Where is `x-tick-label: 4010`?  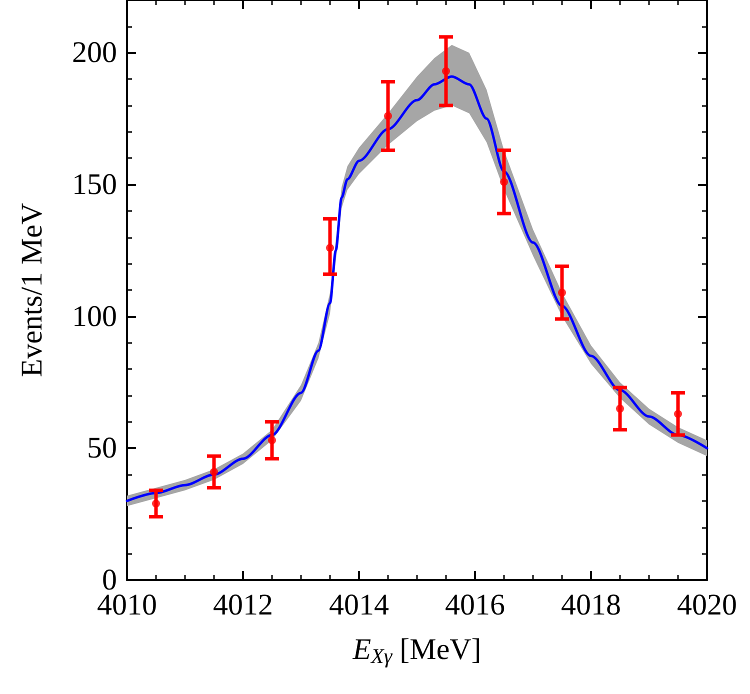 x-tick-label: 4010 is located at coordinates (127, 605).